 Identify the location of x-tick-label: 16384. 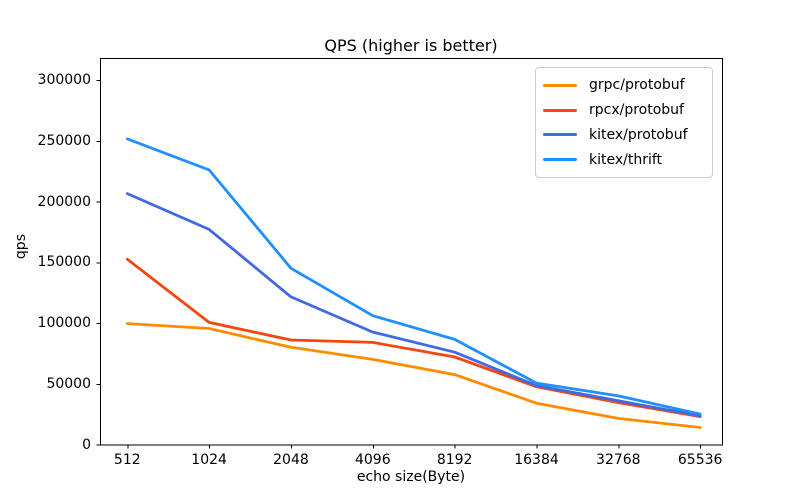
(536, 460).